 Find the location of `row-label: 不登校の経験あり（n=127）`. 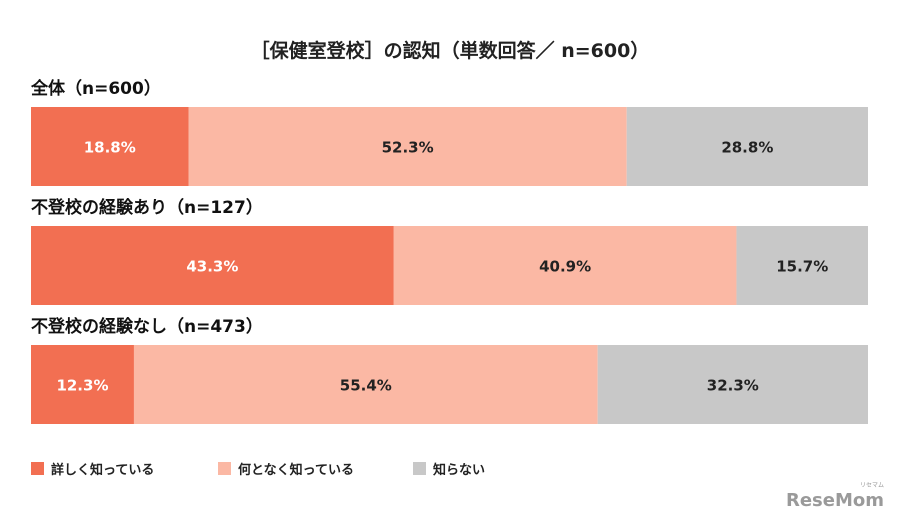

row-label: 不登校の経験あり（n=127） is located at coordinates (147, 207).